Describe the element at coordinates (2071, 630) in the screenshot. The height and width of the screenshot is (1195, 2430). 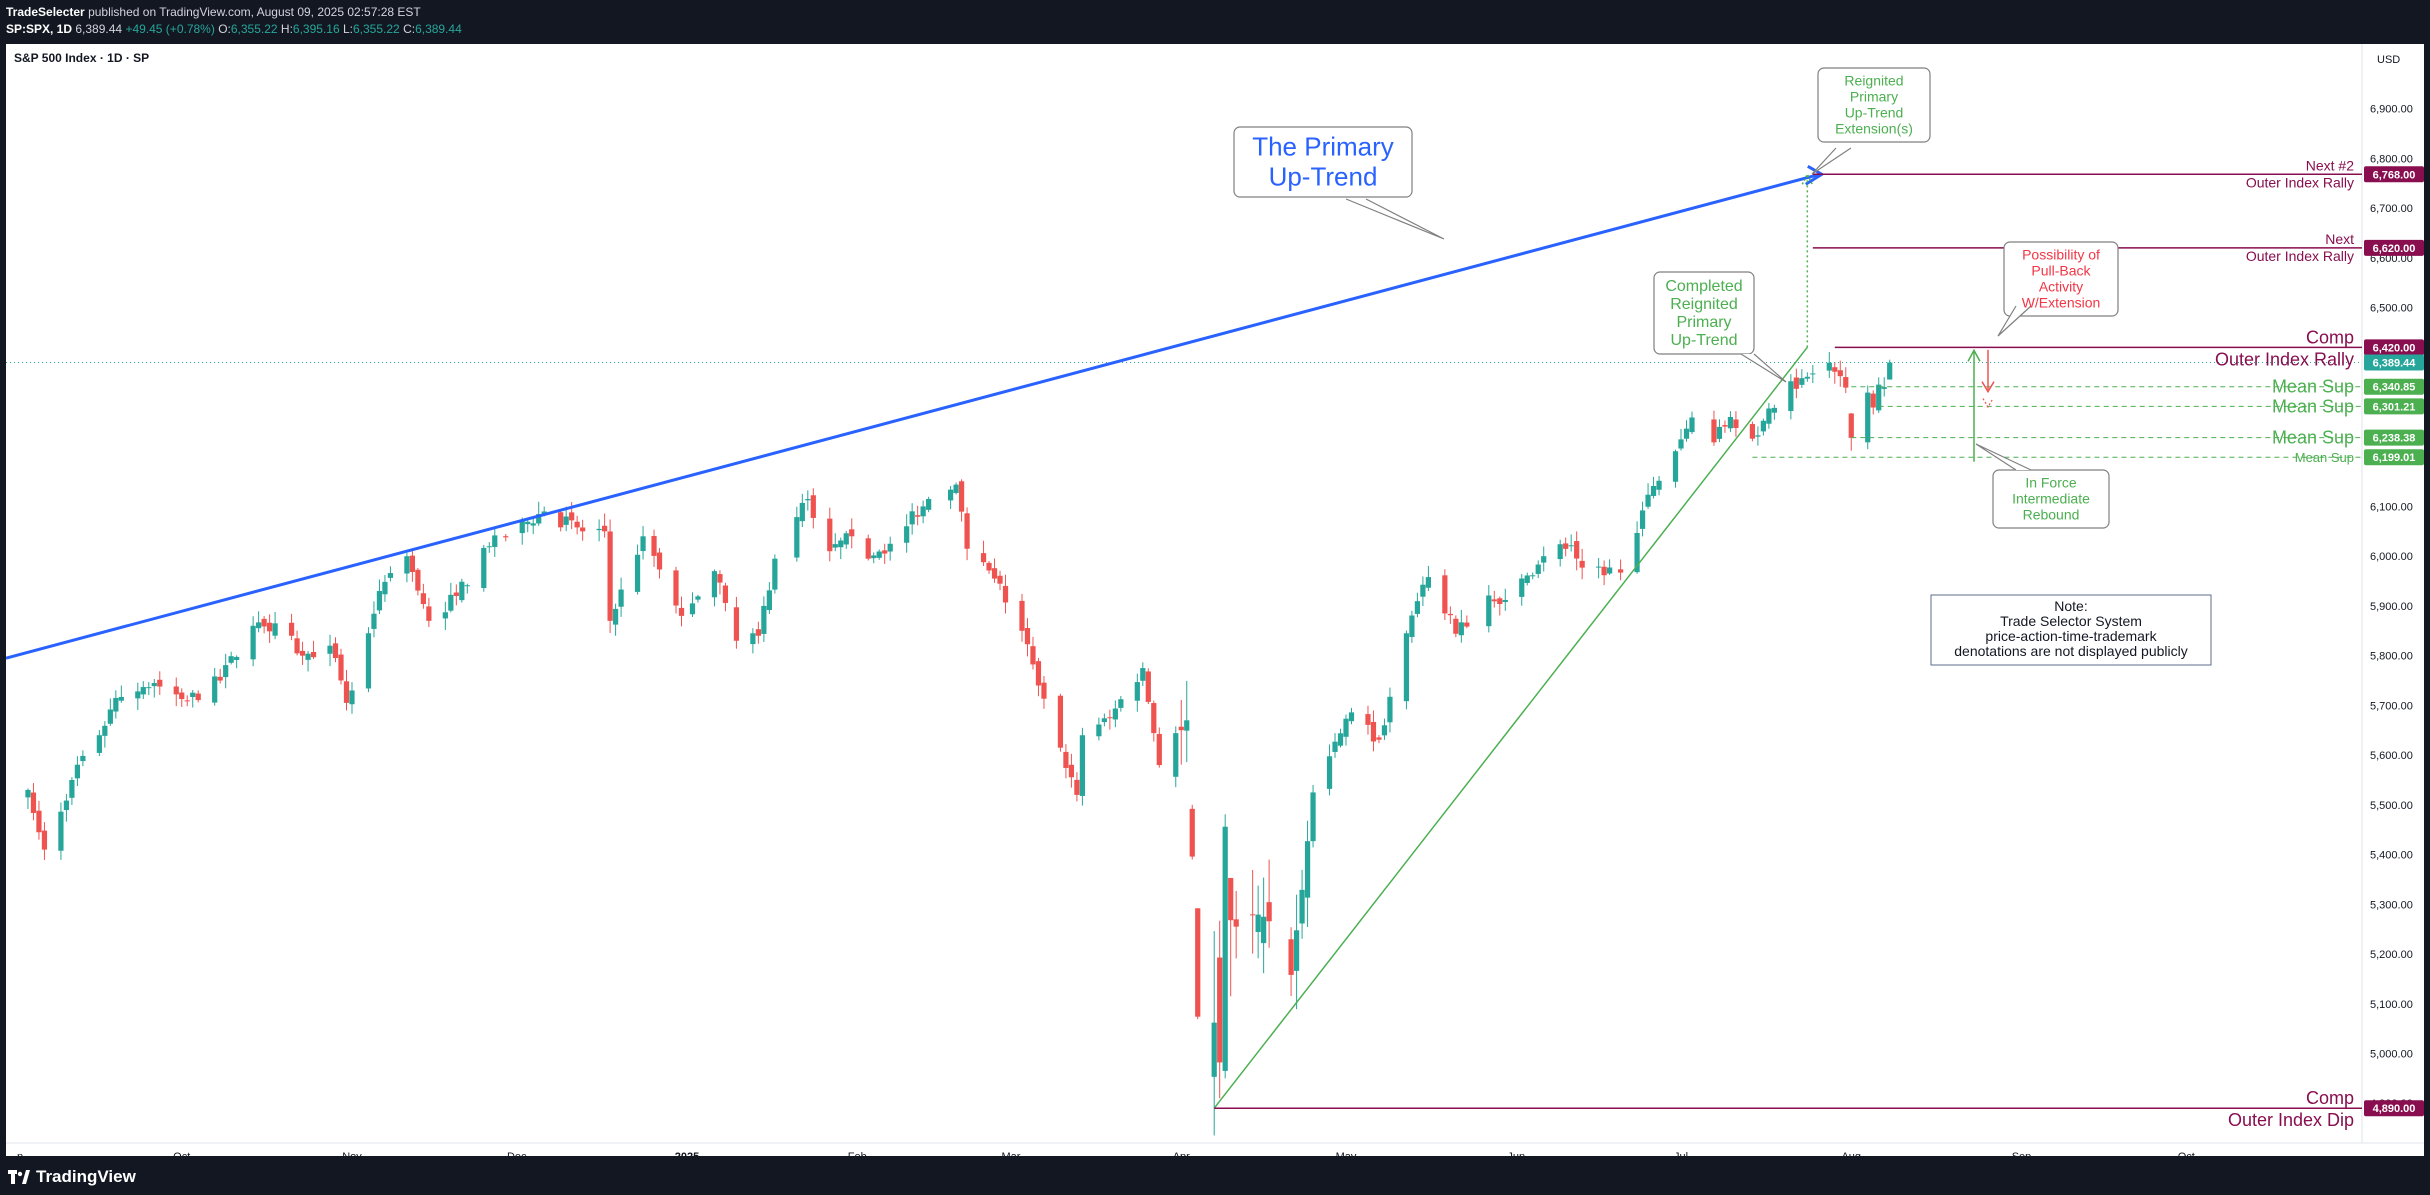
I see `note-box-border` at that location.